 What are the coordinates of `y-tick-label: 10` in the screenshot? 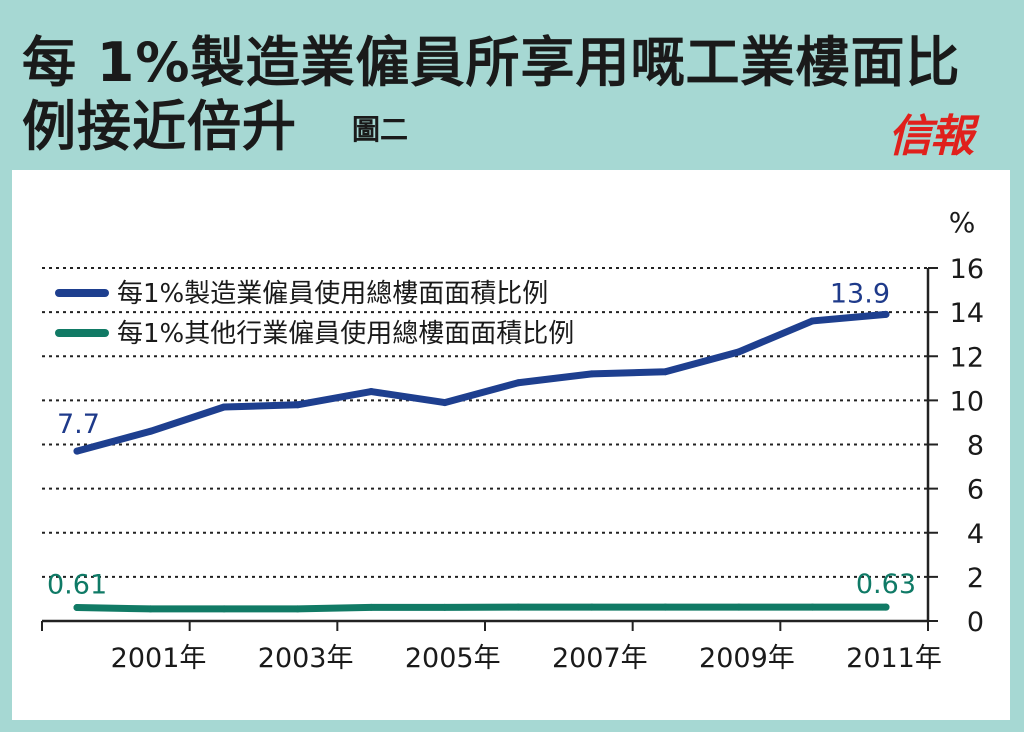 It's located at (967, 401).